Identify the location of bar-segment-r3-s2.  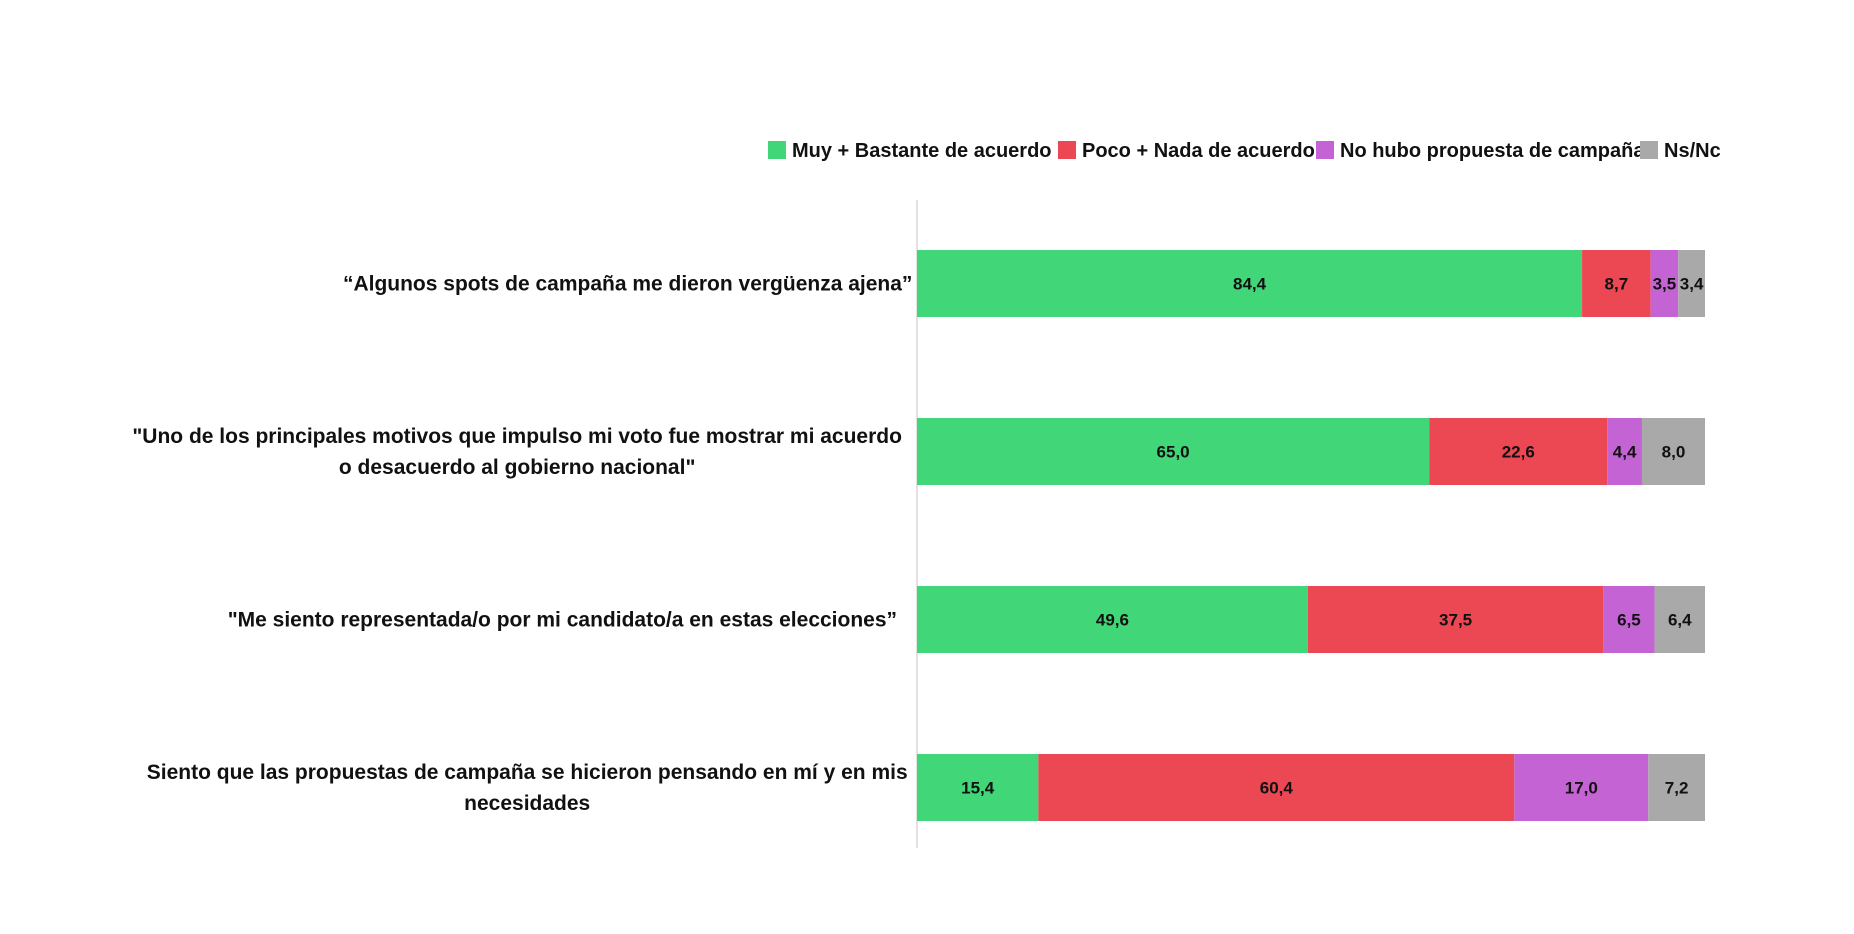
(1455, 619).